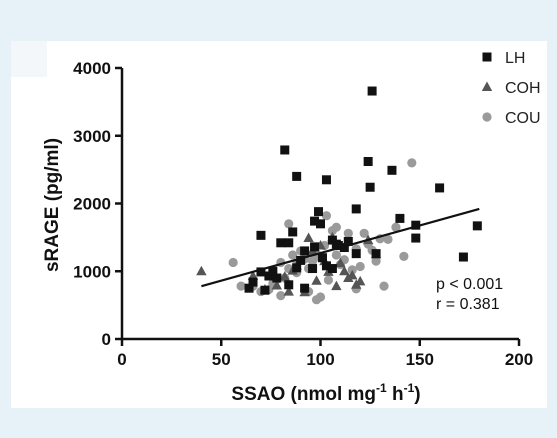  What do you see at coordinates (469, 284) in the screenshot?
I see `p-value-annotation: p < 0.001` at bounding box center [469, 284].